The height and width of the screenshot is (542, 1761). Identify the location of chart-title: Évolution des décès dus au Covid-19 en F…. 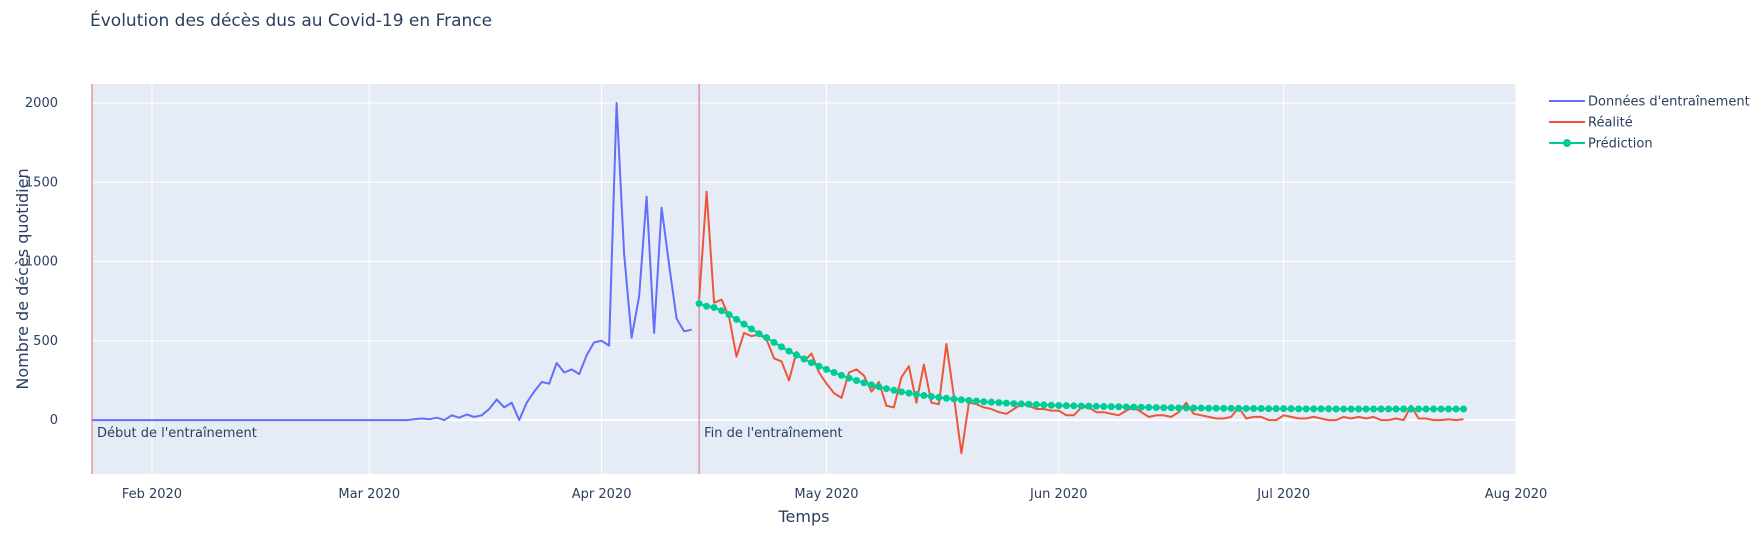
(291, 20).